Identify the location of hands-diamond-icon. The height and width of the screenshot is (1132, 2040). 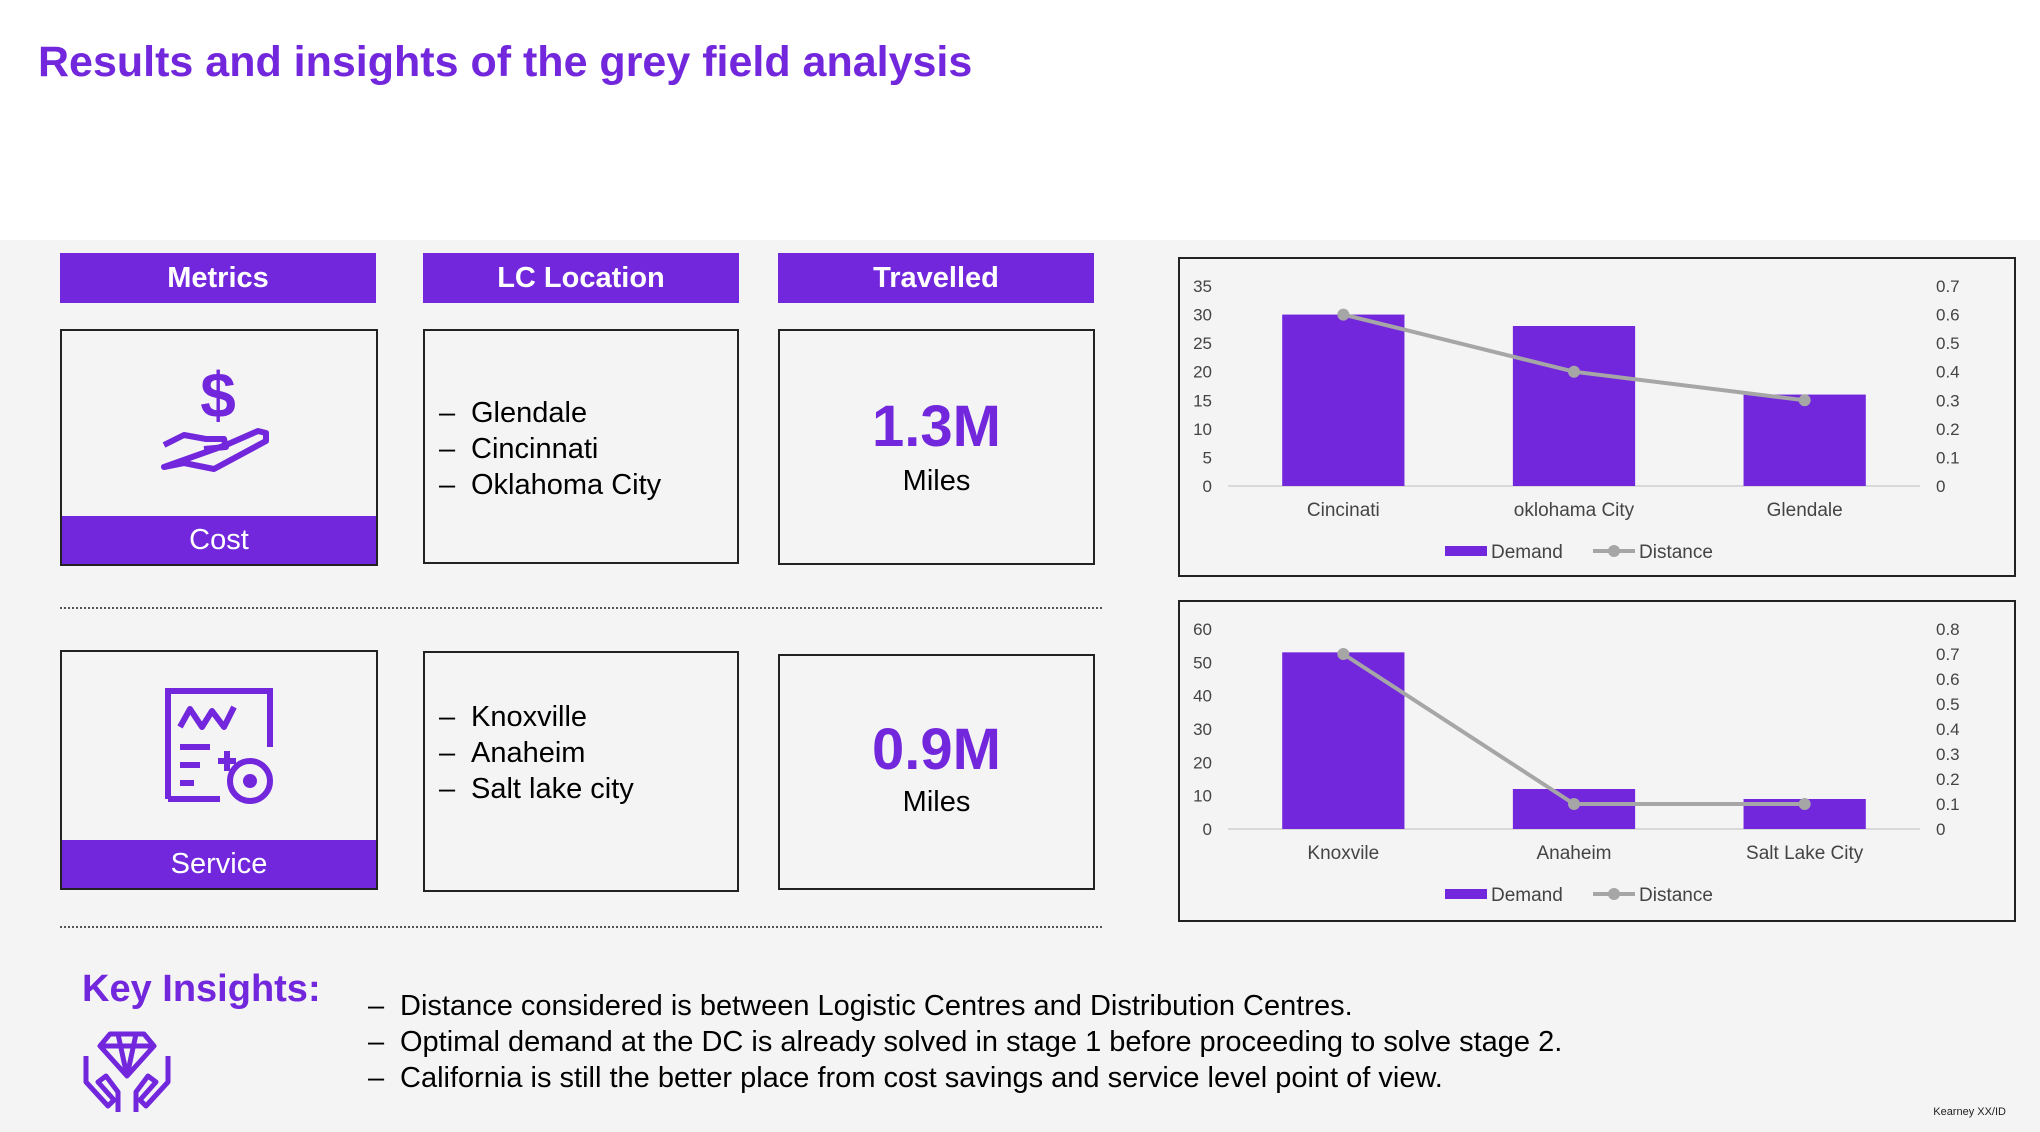
(127, 1071).